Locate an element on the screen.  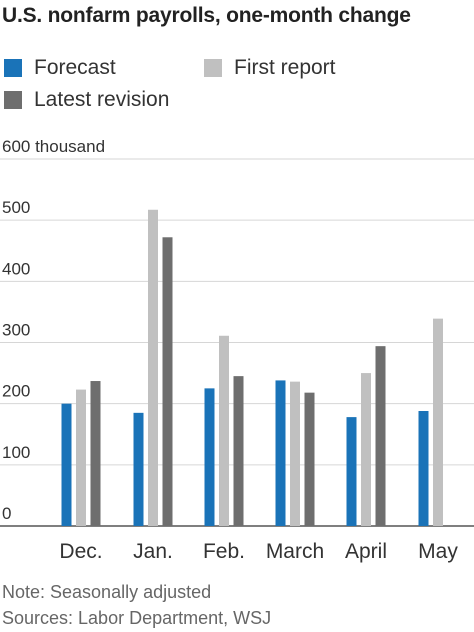
y-tick-label-400: 400 is located at coordinates (16, 268).